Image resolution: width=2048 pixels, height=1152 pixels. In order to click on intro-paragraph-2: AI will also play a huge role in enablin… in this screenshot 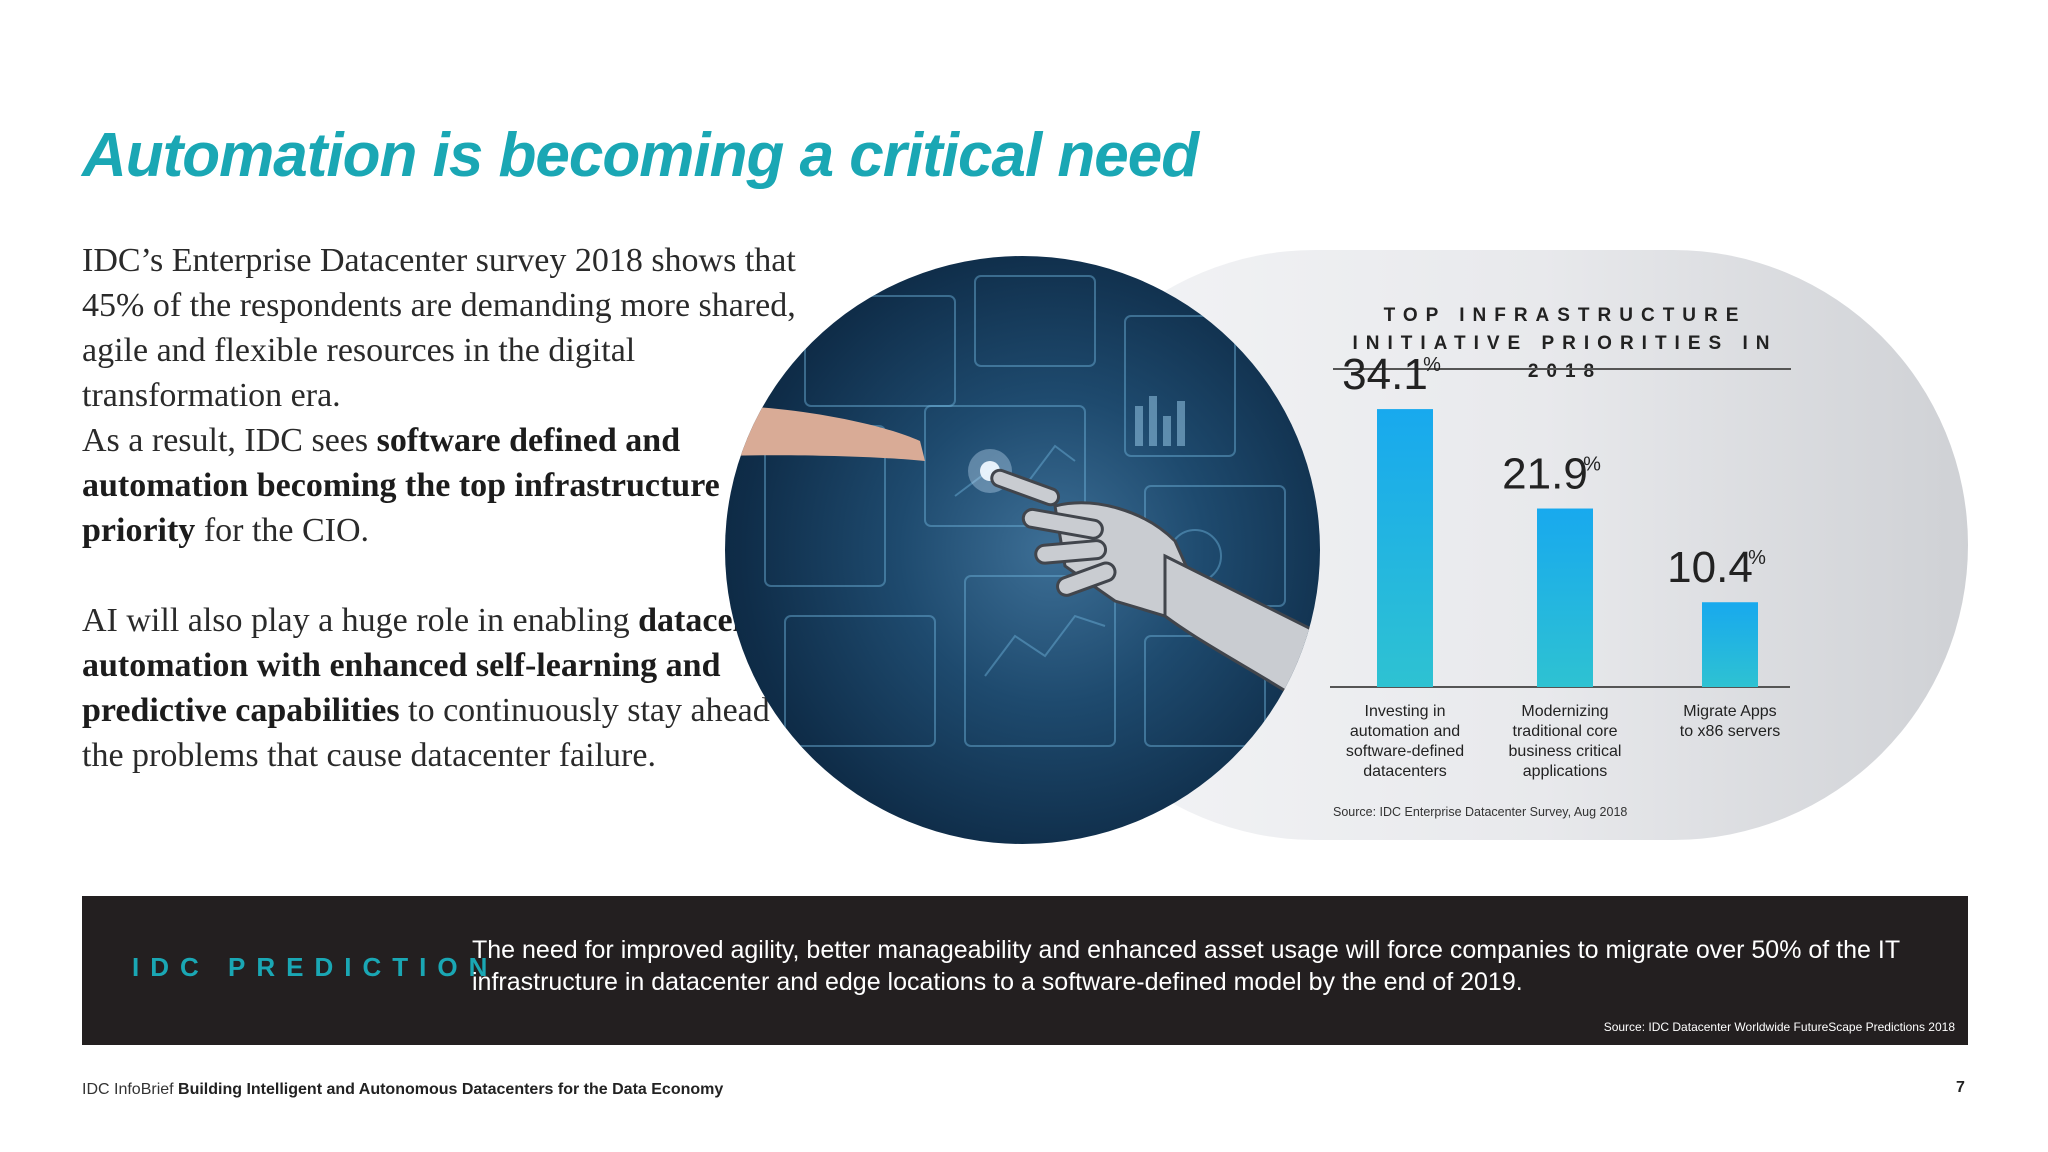, I will do `click(452, 688)`.